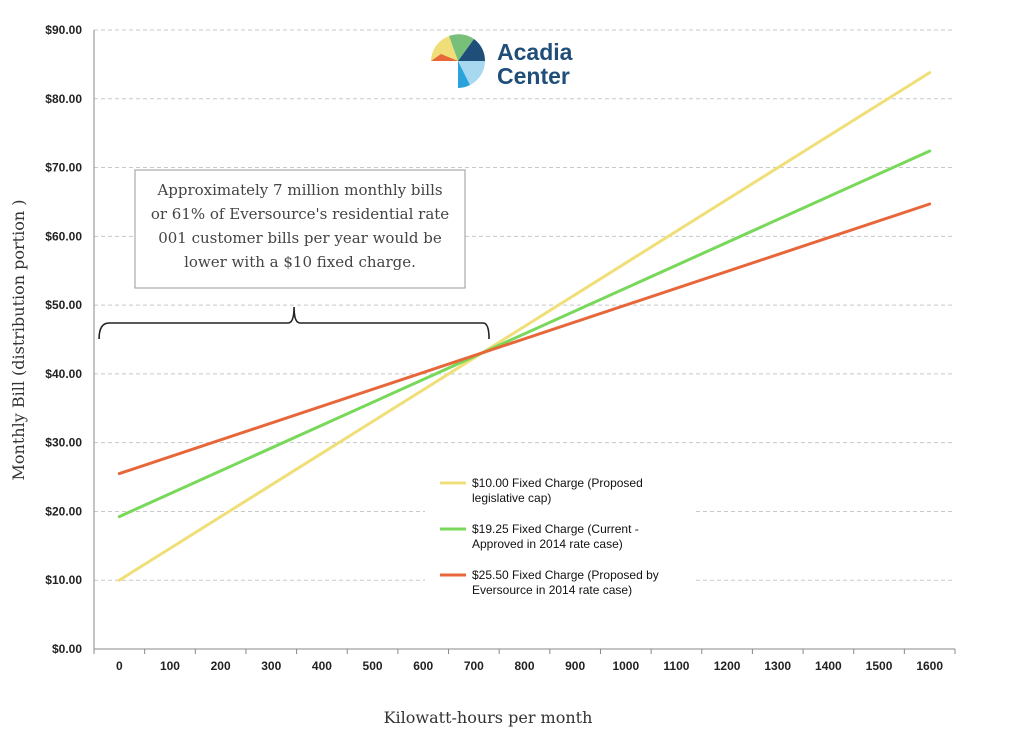  I want to click on y-tick-label: $0.00, so click(67, 649).